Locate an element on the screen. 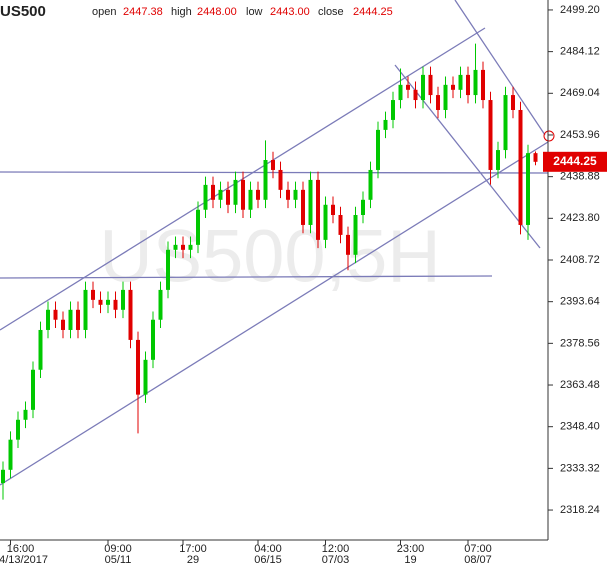 The height and width of the screenshot is (568, 610). header-label: open is located at coordinates (104, 12).